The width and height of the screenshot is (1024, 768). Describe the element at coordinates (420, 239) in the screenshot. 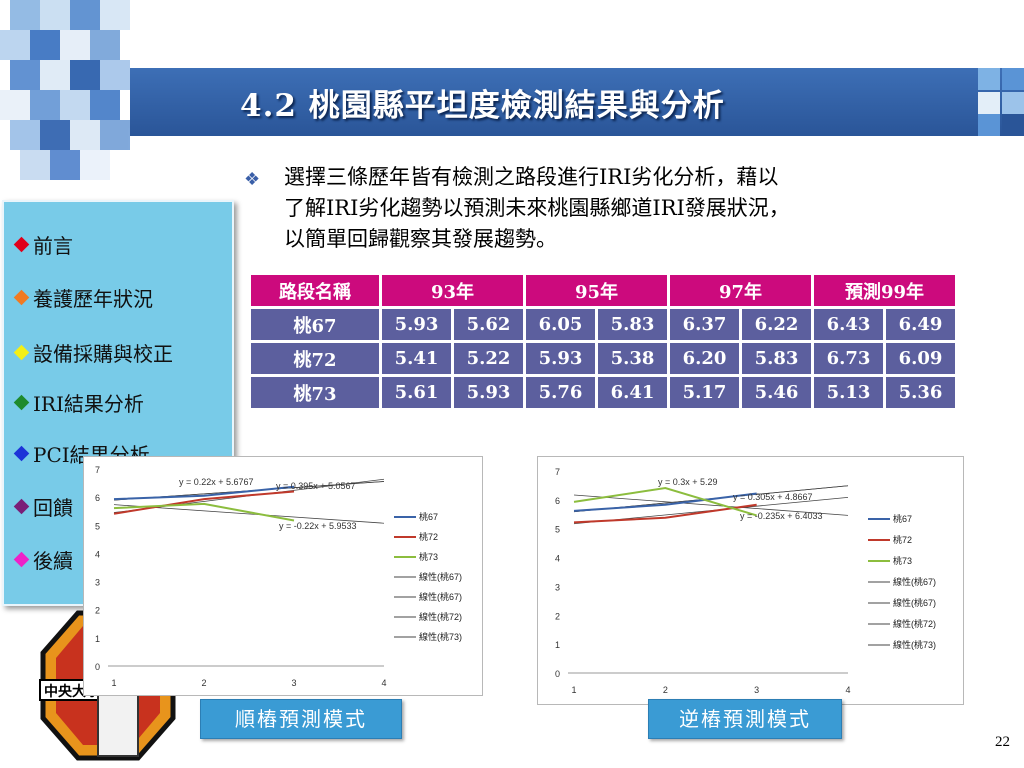

I see `bullet-line-3: 以簡單回歸觀察其發展趨勢。` at that location.